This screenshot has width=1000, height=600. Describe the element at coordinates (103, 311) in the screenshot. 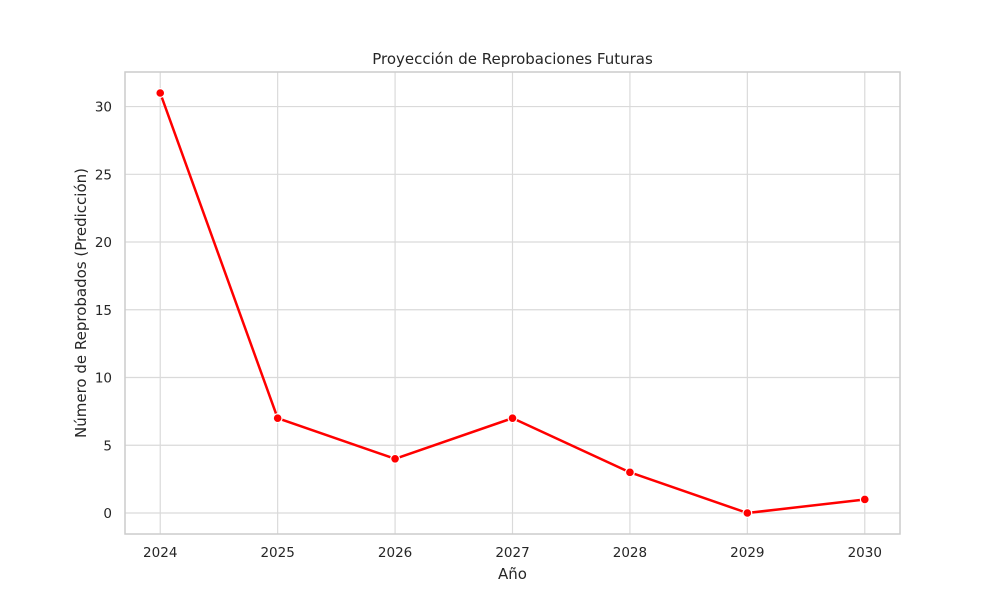

I see `y-tick-label: 15` at that location.